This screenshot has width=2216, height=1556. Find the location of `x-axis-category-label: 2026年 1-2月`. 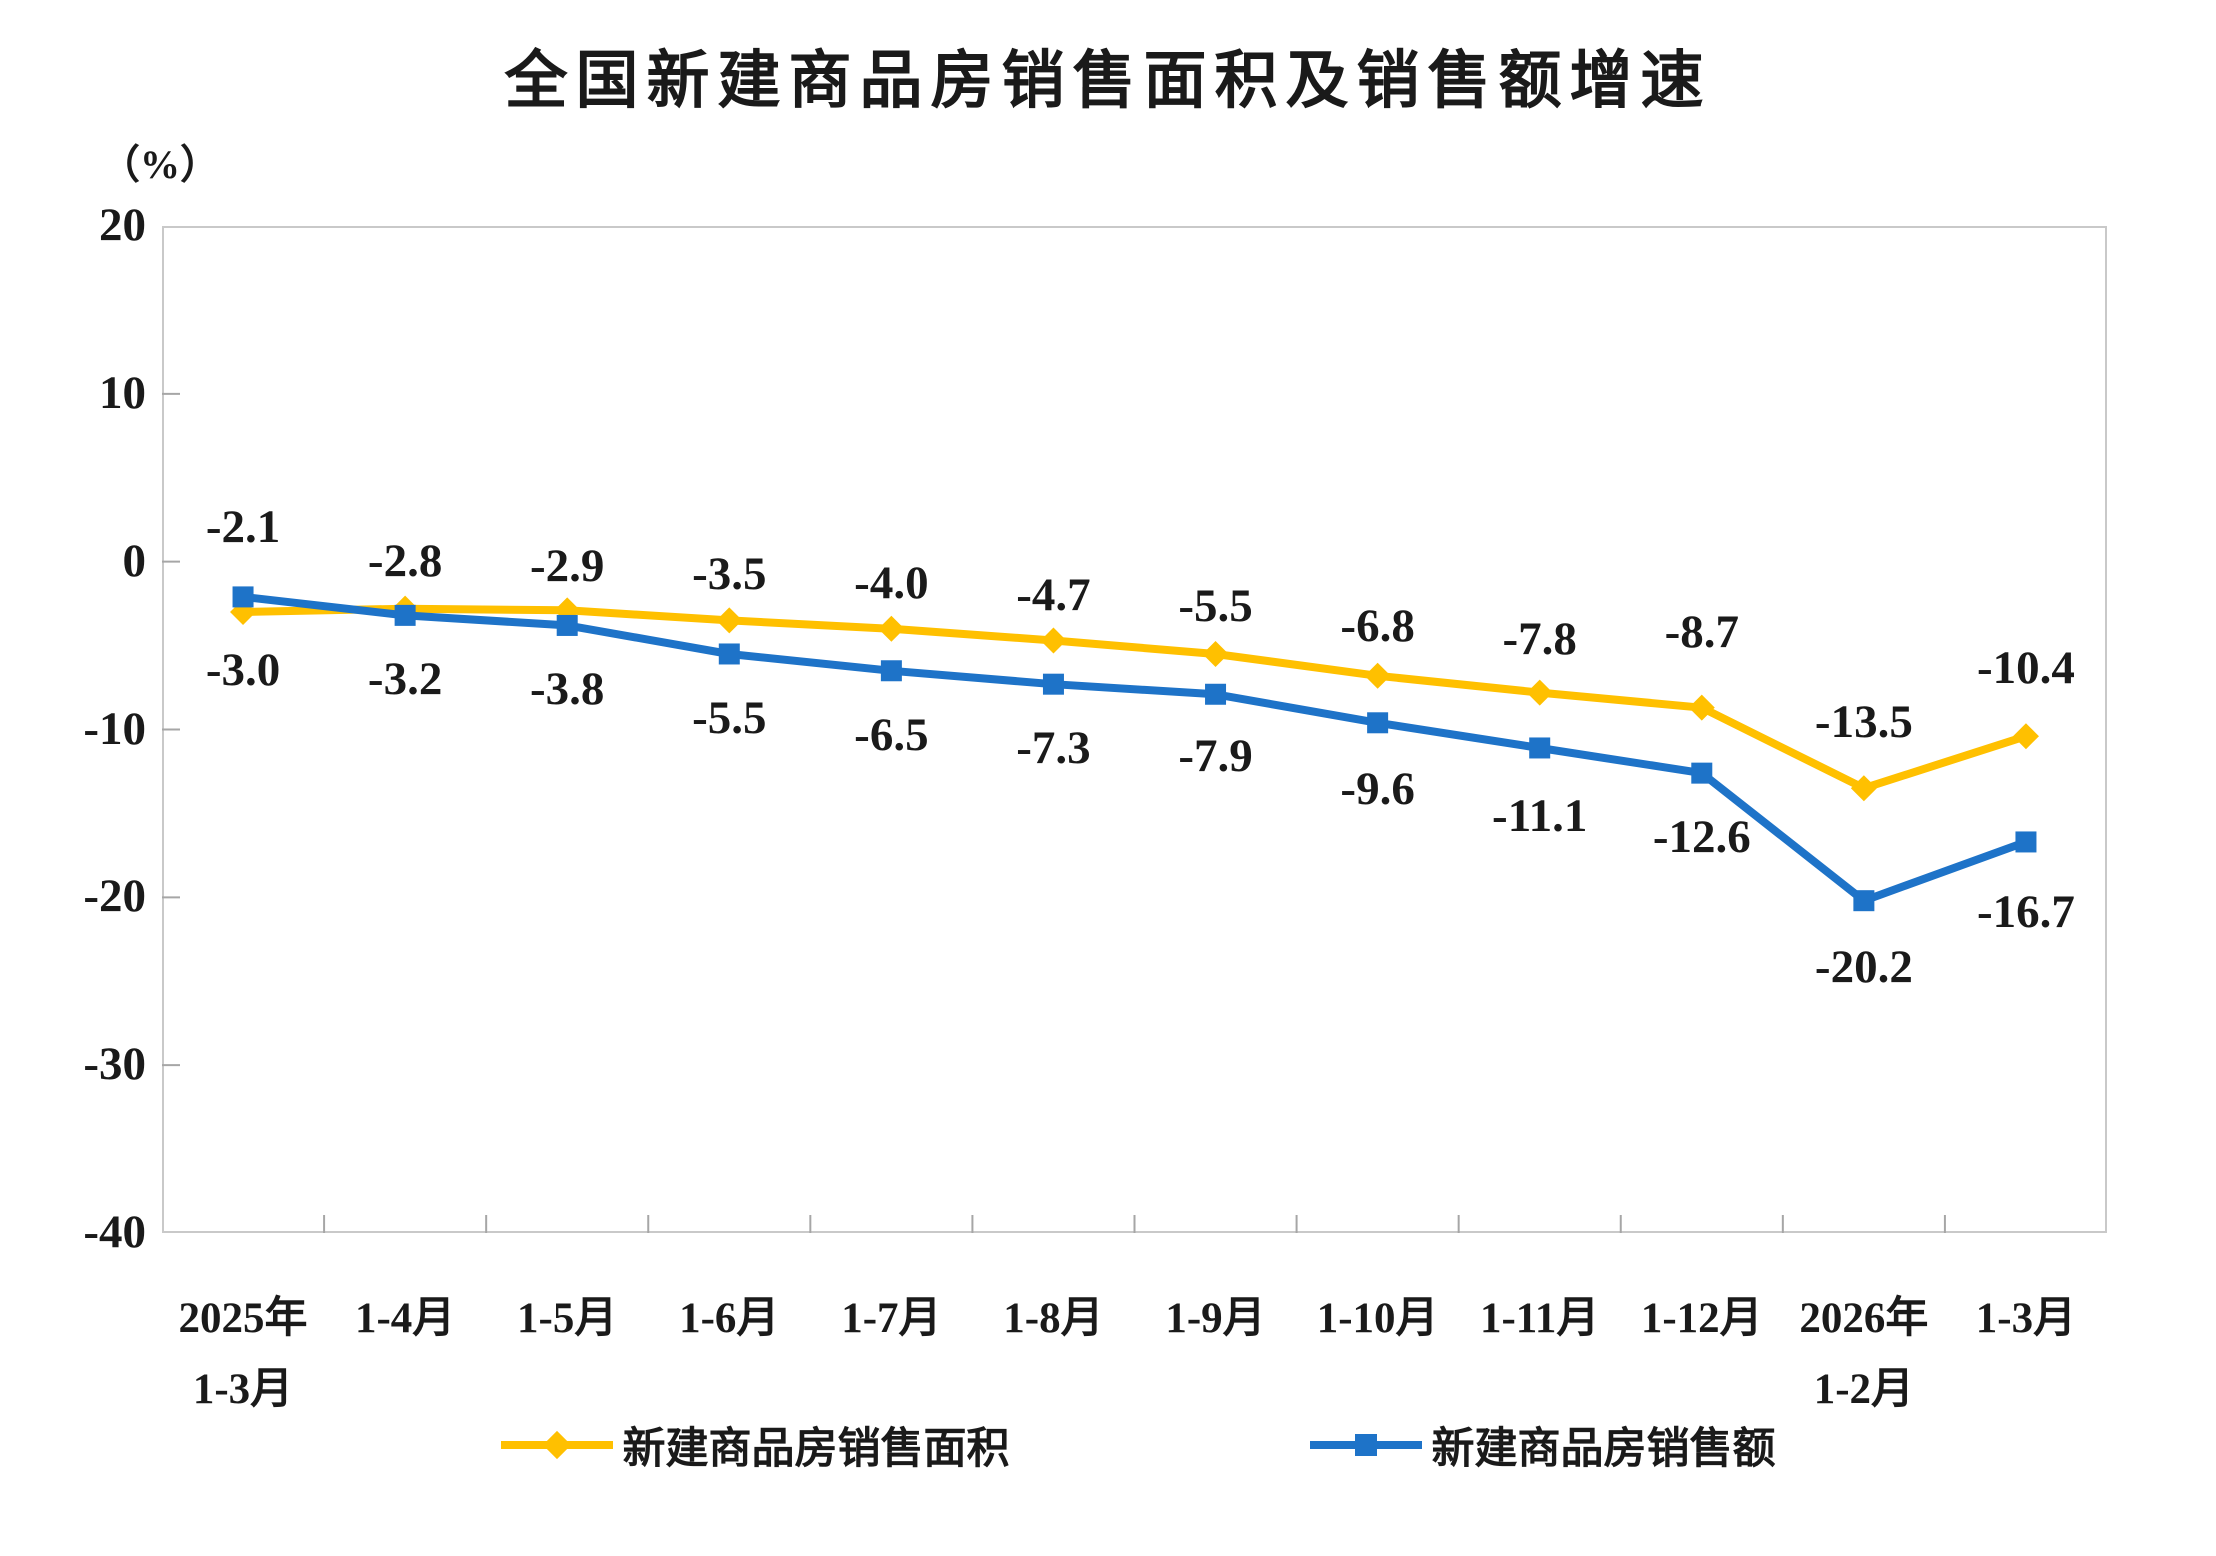

x-axis-category-label: 2026年 1-2月 is located at coordinates (1864, 1354).